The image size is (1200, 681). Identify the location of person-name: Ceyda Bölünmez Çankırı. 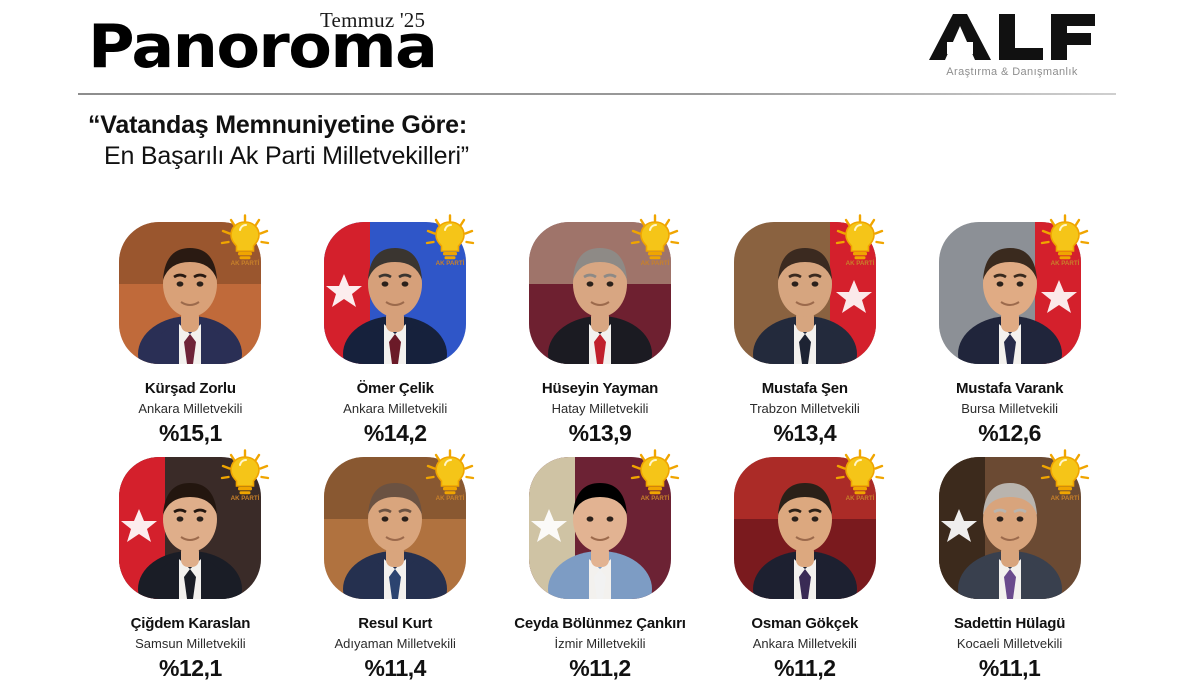
(600, 623).